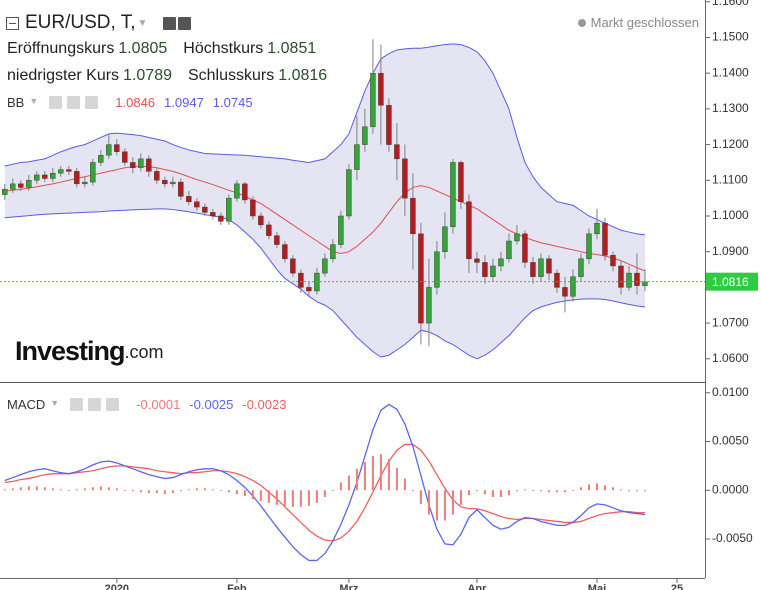 The image size is (761, 590). I want to click on y-tick-label: 1.0700, so click(730, 322).